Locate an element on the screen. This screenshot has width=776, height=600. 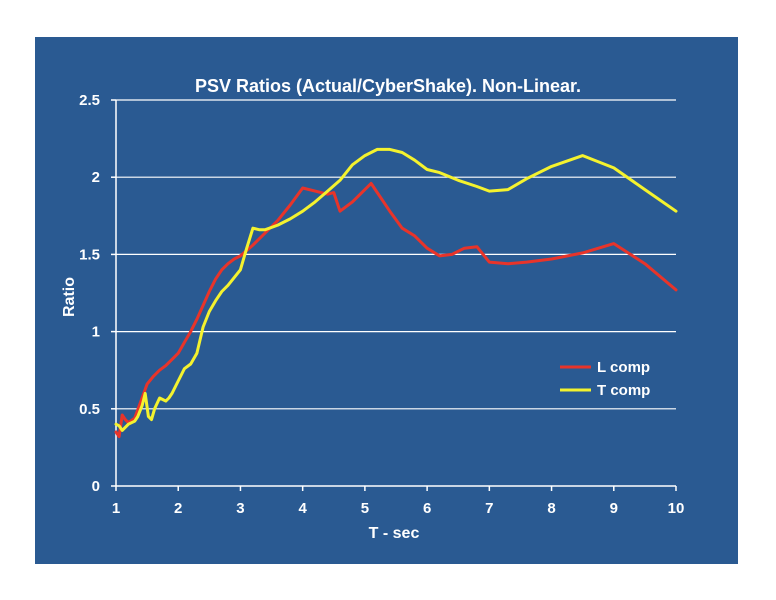
y-tick-label: 2 is located at coordinates (96, 177).